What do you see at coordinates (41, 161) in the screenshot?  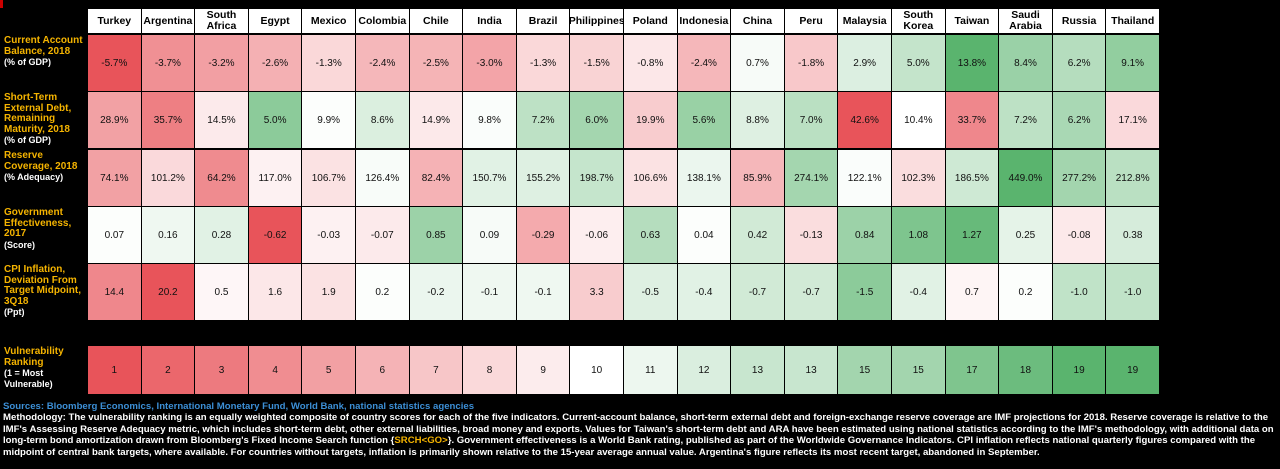 I see `row-label-text: Reserve Coverage, 2018` at bounding box center [41, 161].